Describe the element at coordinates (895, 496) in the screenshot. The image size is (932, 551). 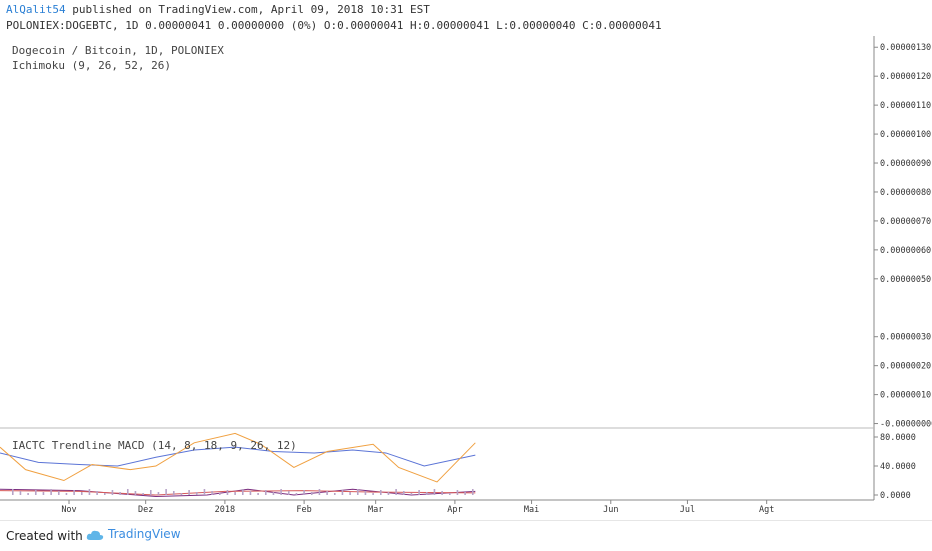
I see `macd-tick-label: 0.0000` at that location.